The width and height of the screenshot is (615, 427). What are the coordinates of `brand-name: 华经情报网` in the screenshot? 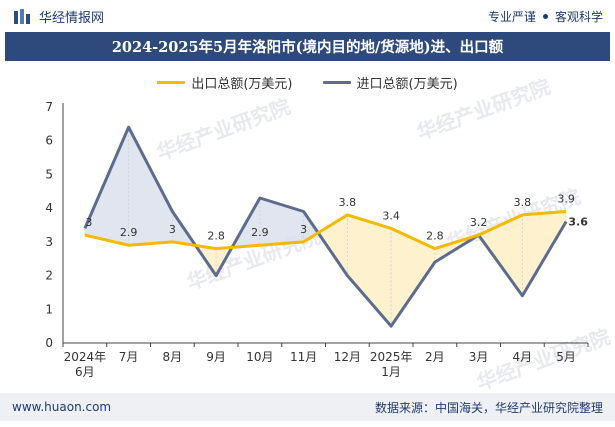 It's located at (72, 18).